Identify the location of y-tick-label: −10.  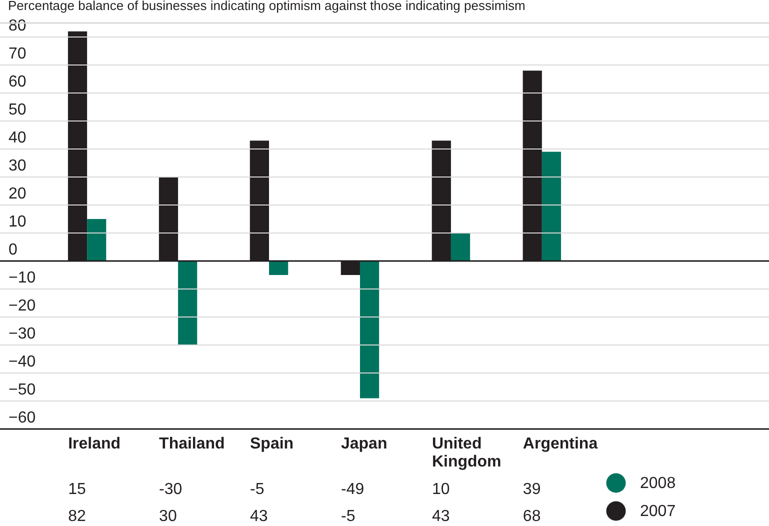
(22, 278).